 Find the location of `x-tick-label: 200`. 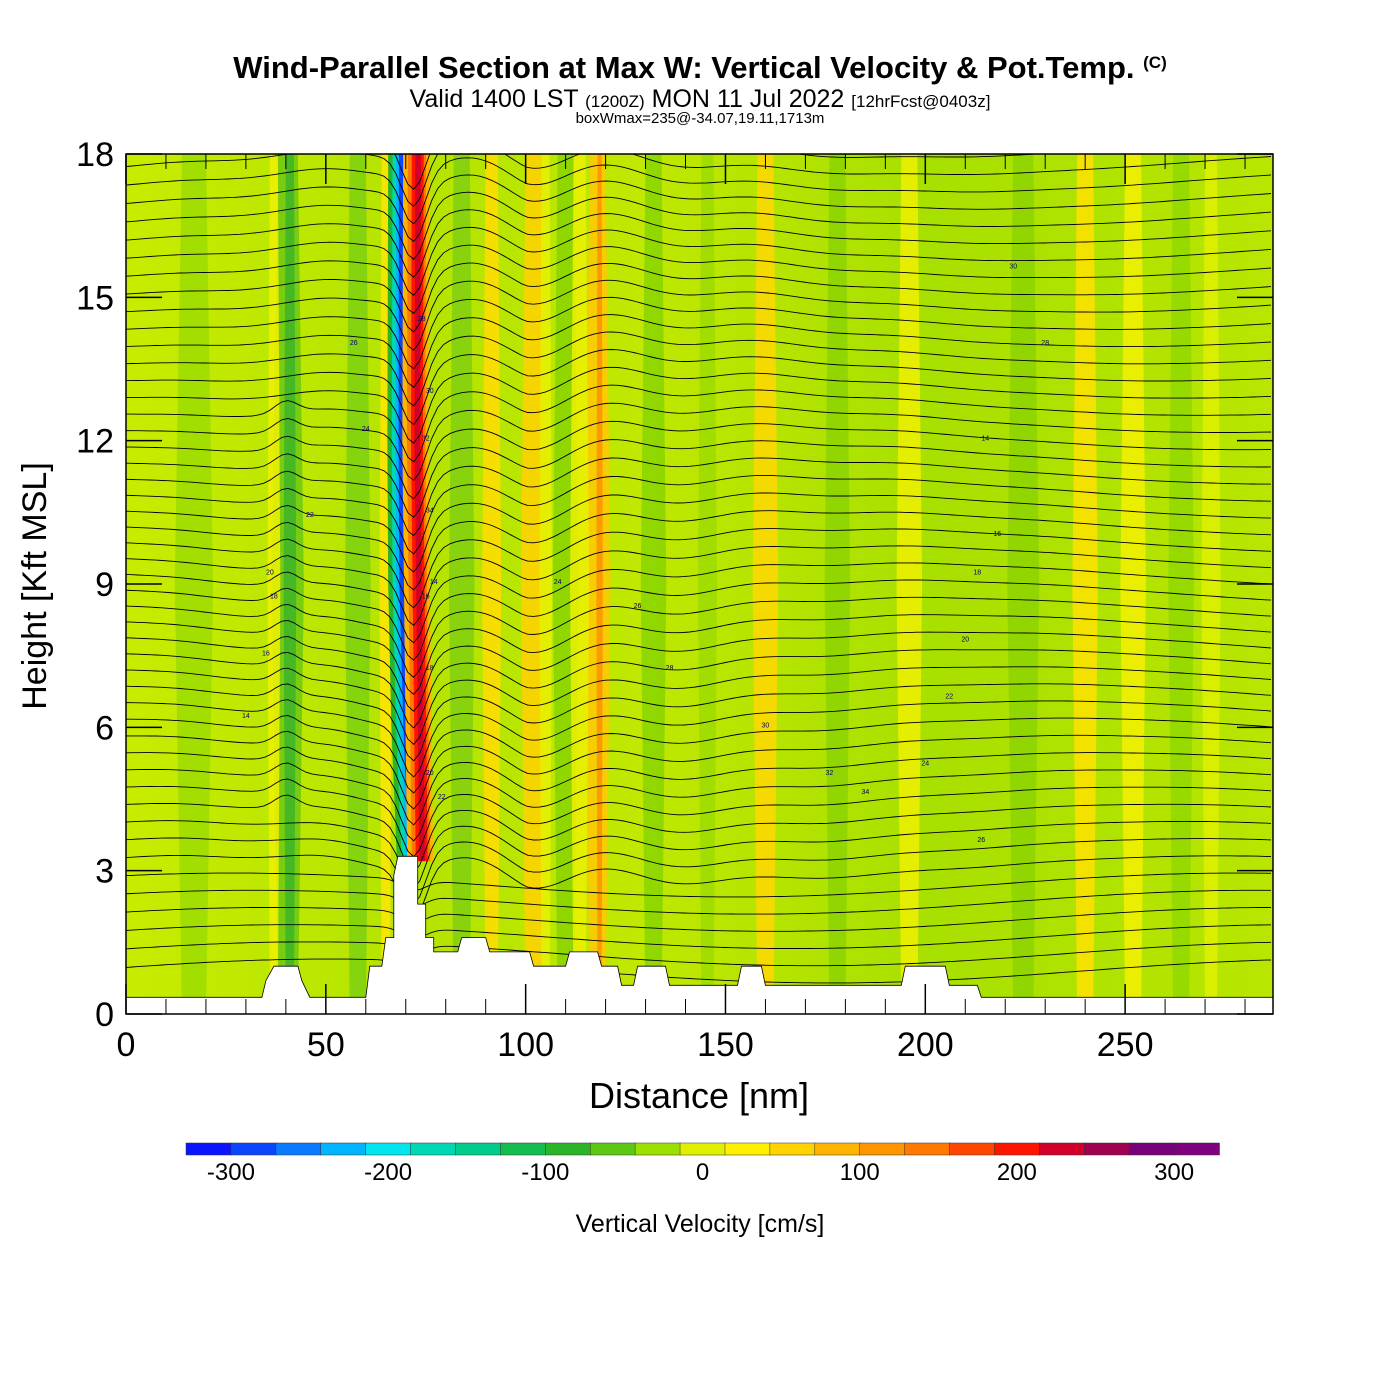

x-tick-label: 200 is located at coordinates (925, 1045).